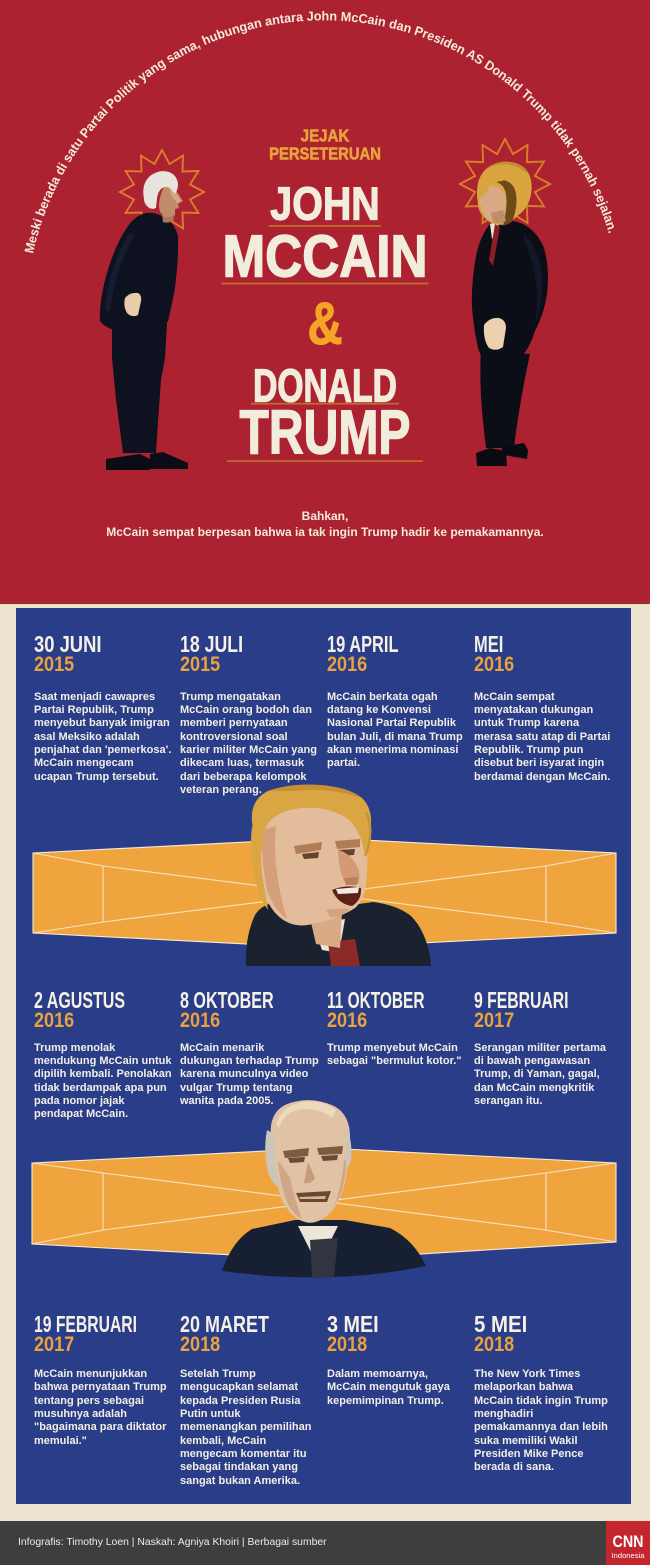  Describe the element at coordinates (628, 1541) in the screenshot. I see `svg-text: CNN` at that location.